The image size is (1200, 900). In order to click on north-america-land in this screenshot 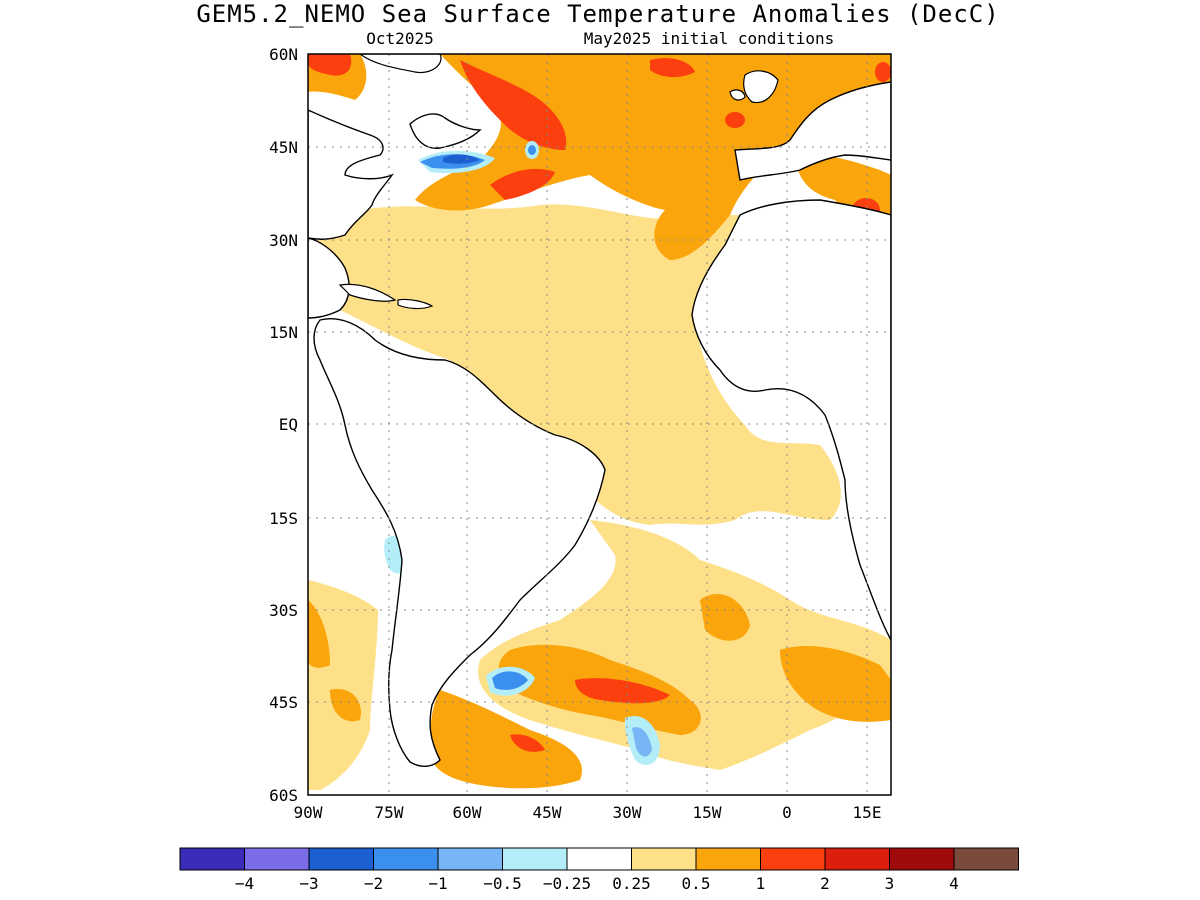, I will do `click(351, 174)`.